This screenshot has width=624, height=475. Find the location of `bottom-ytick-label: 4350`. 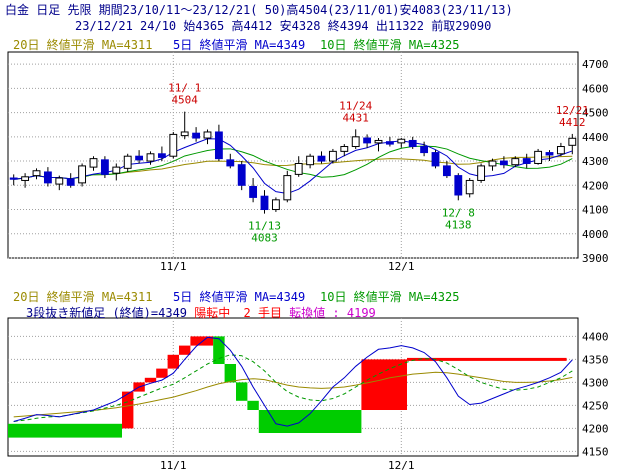

bottom-ytick-label: 4350 is located at coordinates (595, 359).